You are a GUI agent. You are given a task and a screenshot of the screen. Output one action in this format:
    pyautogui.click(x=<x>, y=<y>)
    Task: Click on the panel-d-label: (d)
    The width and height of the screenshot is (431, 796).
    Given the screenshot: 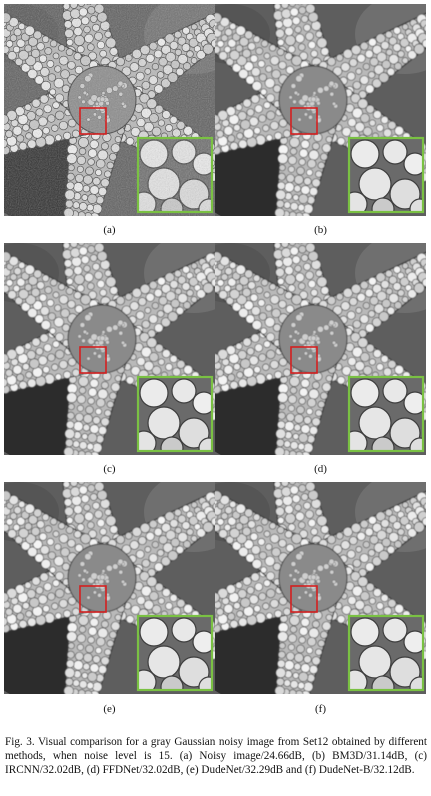 What is the action you would take?
    pyautogui.click(x=320, y=469)
    